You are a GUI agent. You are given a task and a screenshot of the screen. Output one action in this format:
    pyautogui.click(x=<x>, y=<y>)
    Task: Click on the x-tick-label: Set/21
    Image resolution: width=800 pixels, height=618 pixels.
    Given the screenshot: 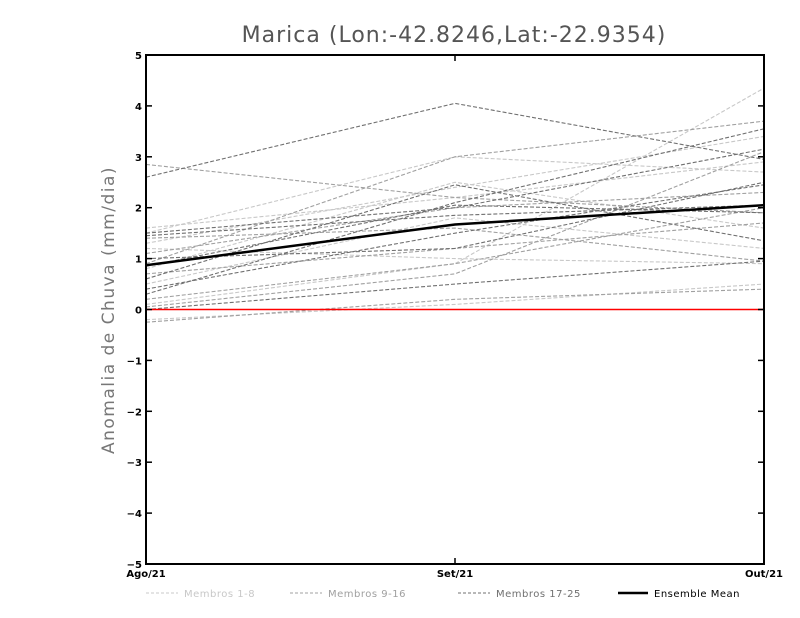 What is the action you would take?
    pyautogui.click(x=455, y=574)
    